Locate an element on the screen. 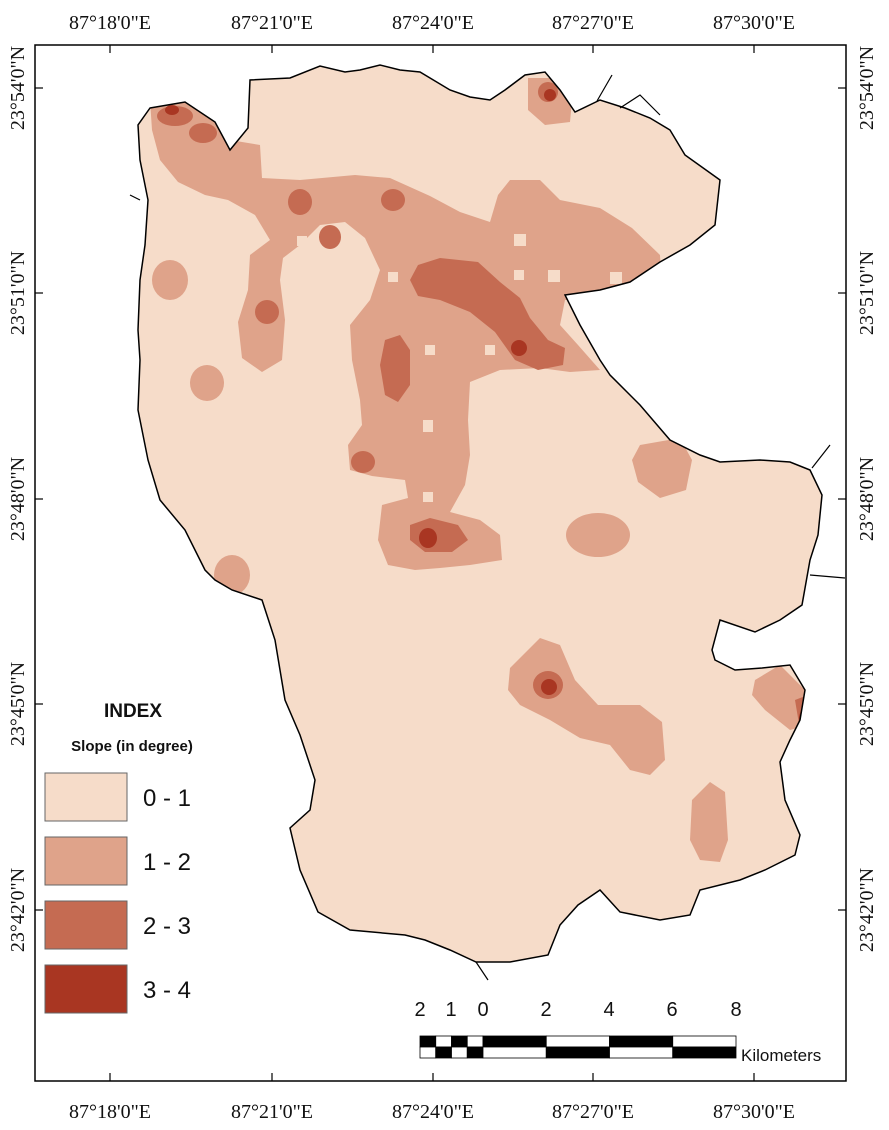  slope-zone-spot-f is located at coordinates (363, 462).